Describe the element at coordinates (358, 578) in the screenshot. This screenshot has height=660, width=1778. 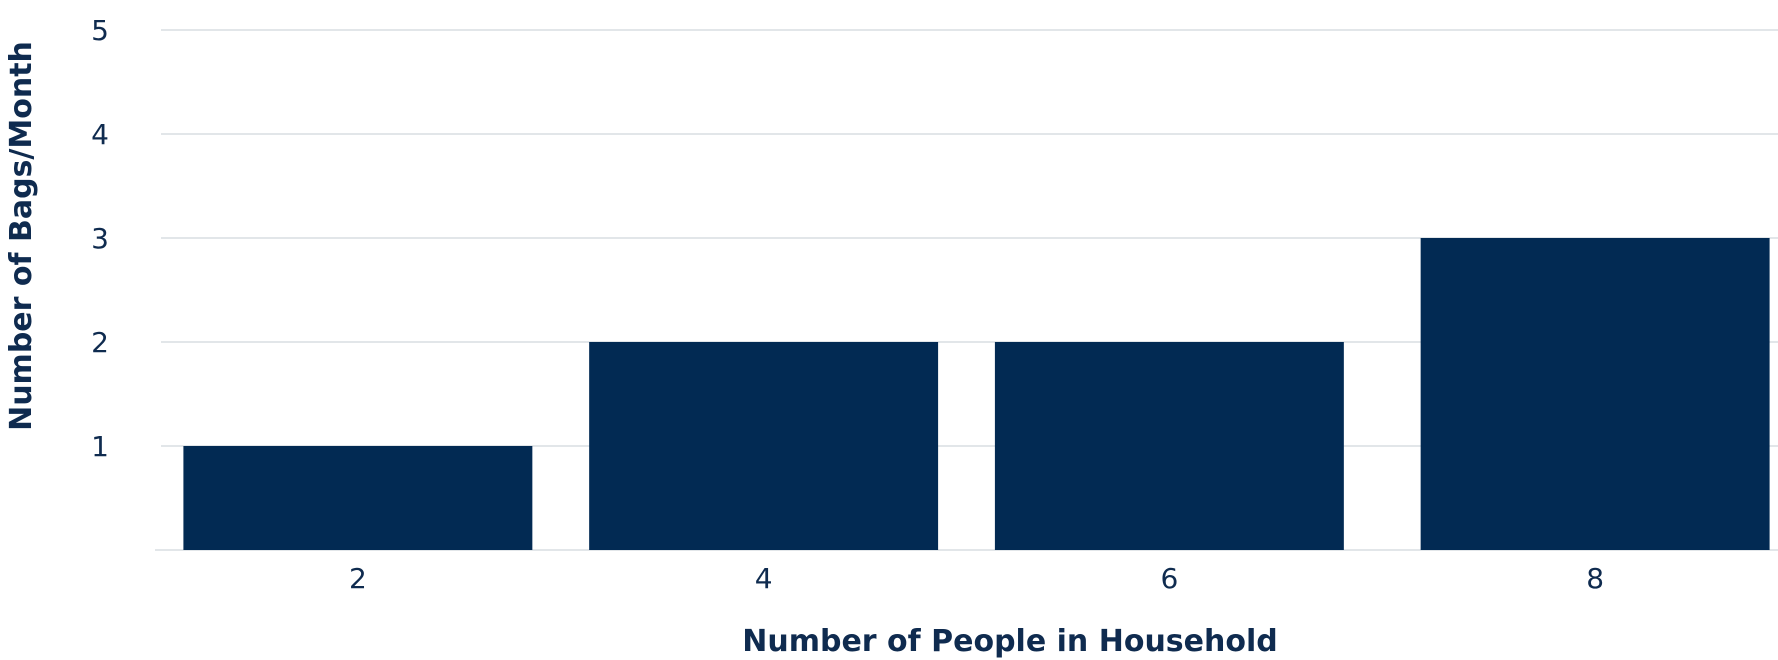
I see `x-tick-label: 2` at that location.